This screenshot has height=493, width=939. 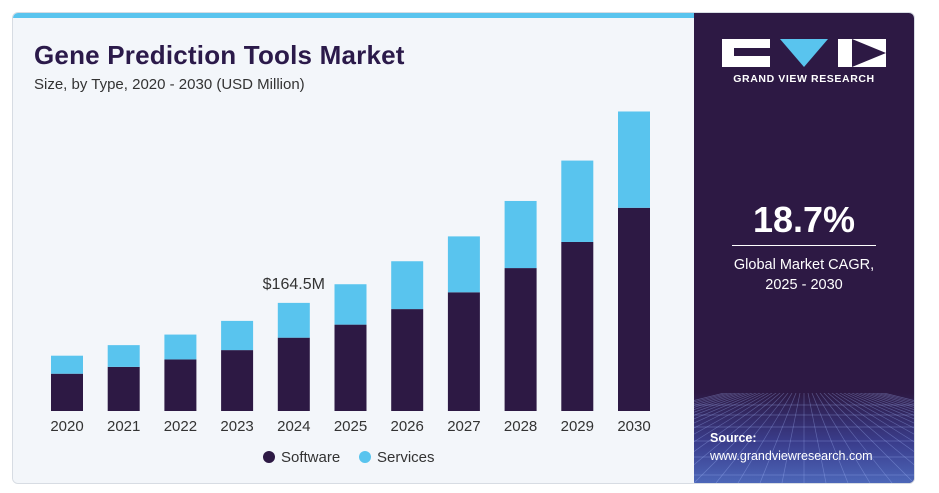 What do you see at coordinates (350, 367) in the screenshot?
I see `bar-software-2025` at bounding box center [350, 367].